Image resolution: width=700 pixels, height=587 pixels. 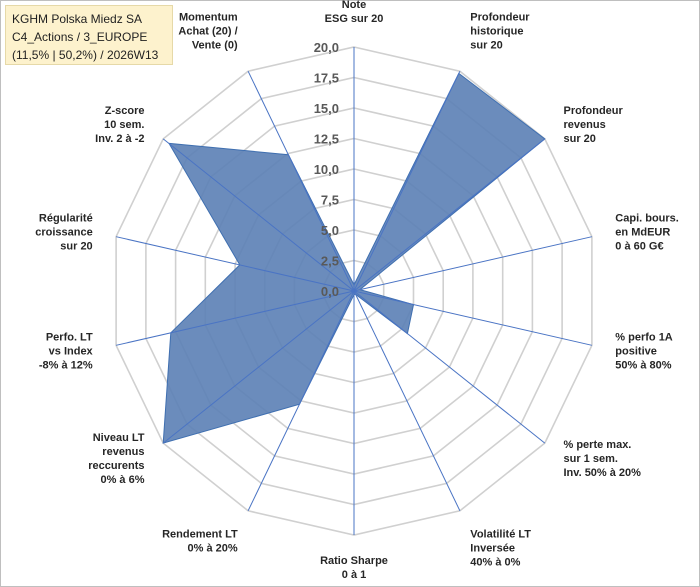 What do you see at coordinates (500, 32) in the screenshot?
I see `axis-label: Profondeur historique sur 20` at bounding box center [500, 32].